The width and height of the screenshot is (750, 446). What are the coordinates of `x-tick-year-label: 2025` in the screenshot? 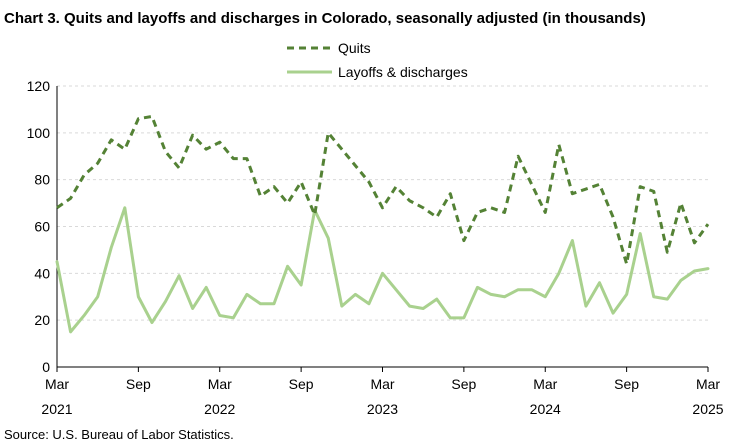 It's located at (707, 409).